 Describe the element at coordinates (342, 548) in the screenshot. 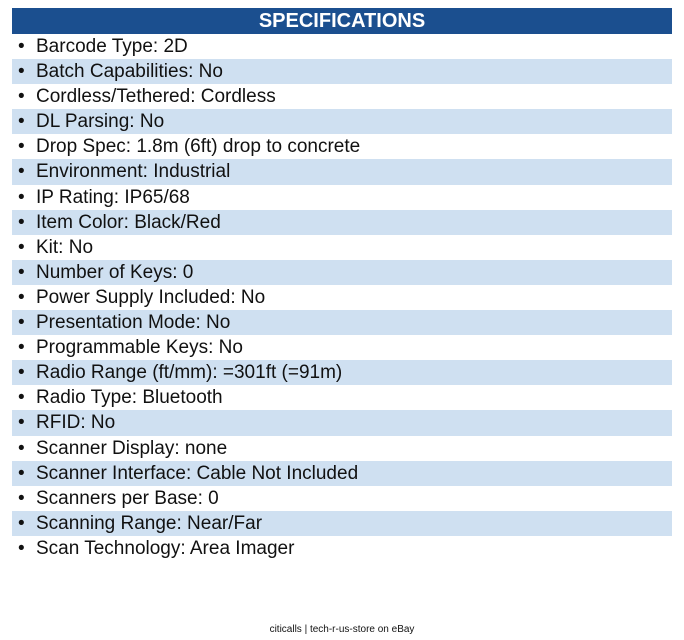

I see `spec-item: Scan Technology: Area Imager` at that location.